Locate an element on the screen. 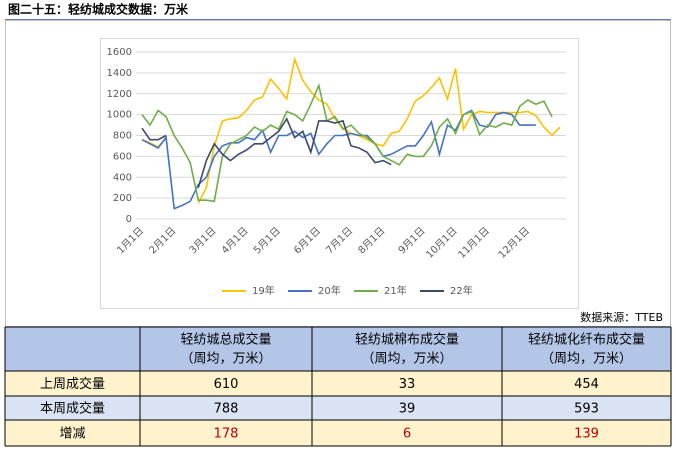  x-tick-label: 2月1日 is located at coordinates (163, 241).